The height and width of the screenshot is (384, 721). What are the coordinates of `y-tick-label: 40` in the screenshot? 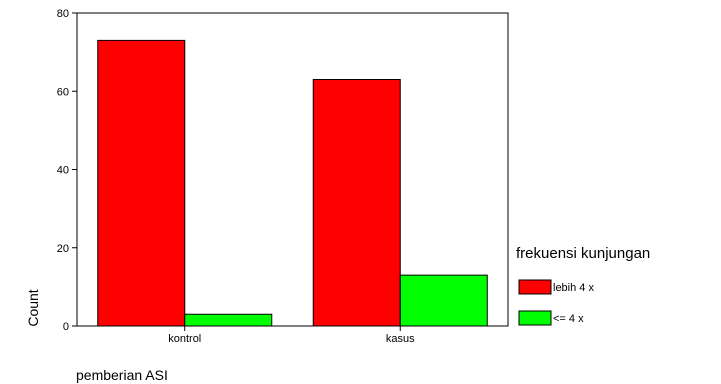 It's located at (63, 171).